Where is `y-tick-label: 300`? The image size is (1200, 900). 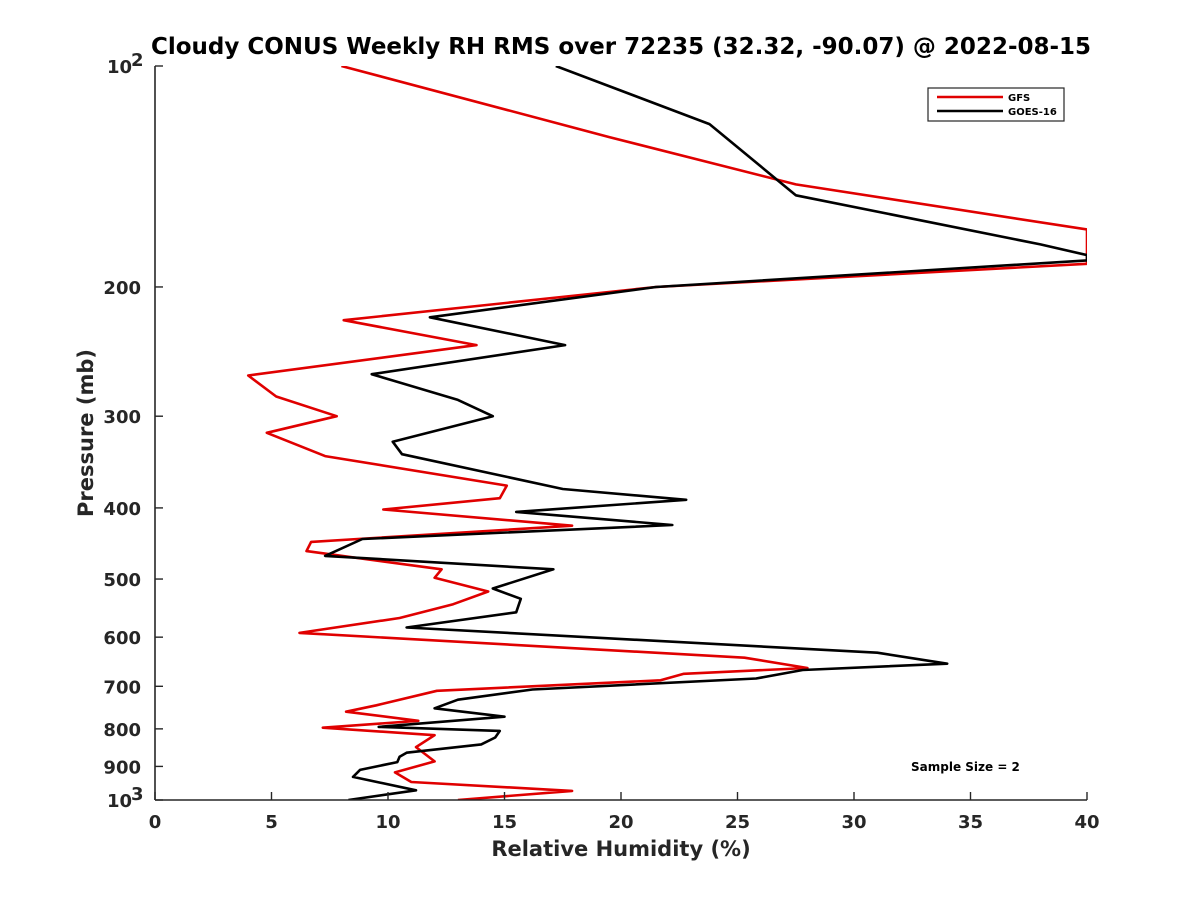 y-tick-label: 300 is located at coordinates (122, 417).